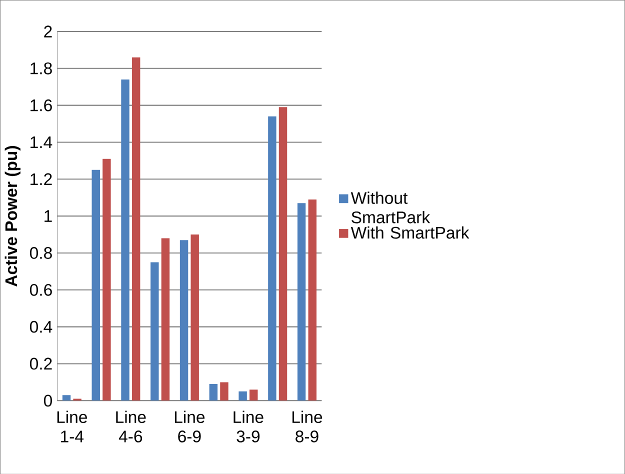 The image size is (625, 474). Describe the element at coordinates (72, 426) in the screenshot. I see `x-tick-label: Line 1-4` at that location.